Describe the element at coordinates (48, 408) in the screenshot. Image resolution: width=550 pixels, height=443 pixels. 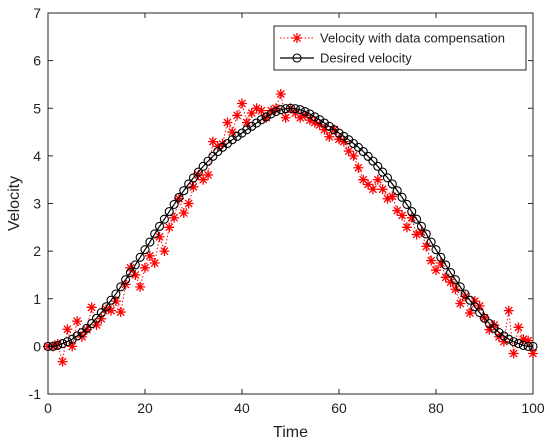
I see `x-tick-label: 0` at that location.